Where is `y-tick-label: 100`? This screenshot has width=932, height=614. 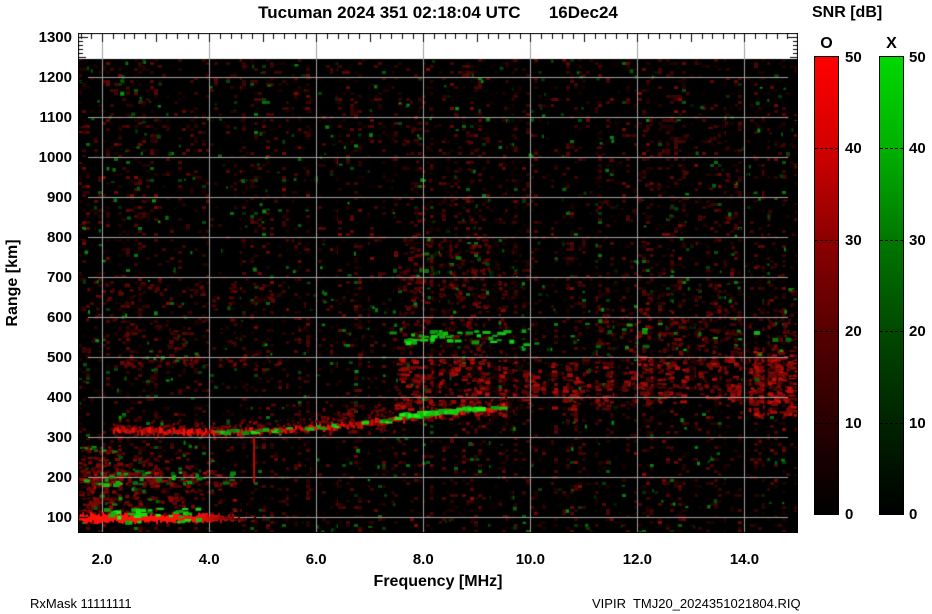
y-tick-label: 100 is located at coordinates (59, 517).